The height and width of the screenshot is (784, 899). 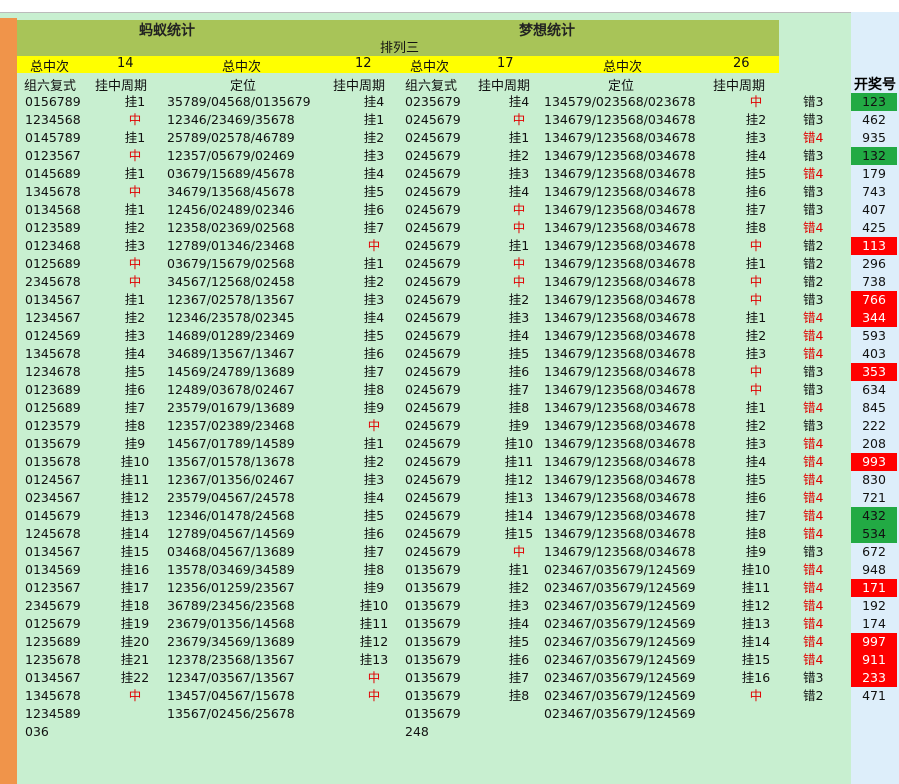 I want to click on cell-position-1: 23579/04567/24578, so click(x=231, y=497).